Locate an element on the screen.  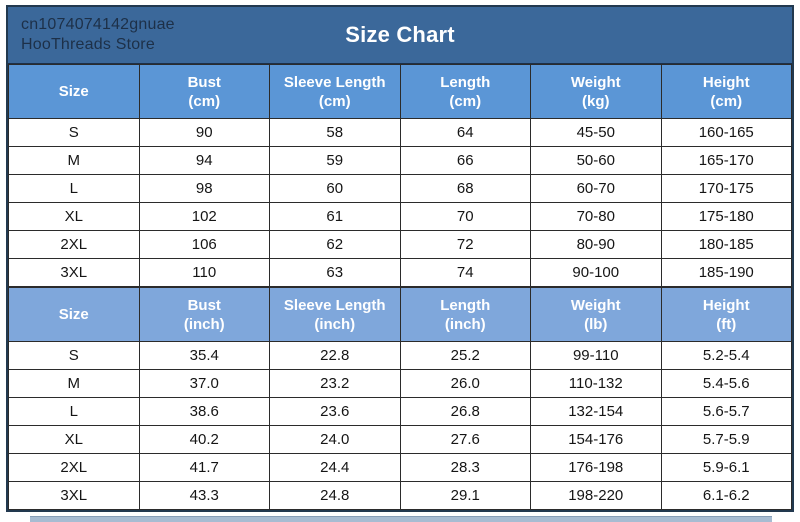
header-cell-height: Height (cm) is located at coordinates (726, 91).